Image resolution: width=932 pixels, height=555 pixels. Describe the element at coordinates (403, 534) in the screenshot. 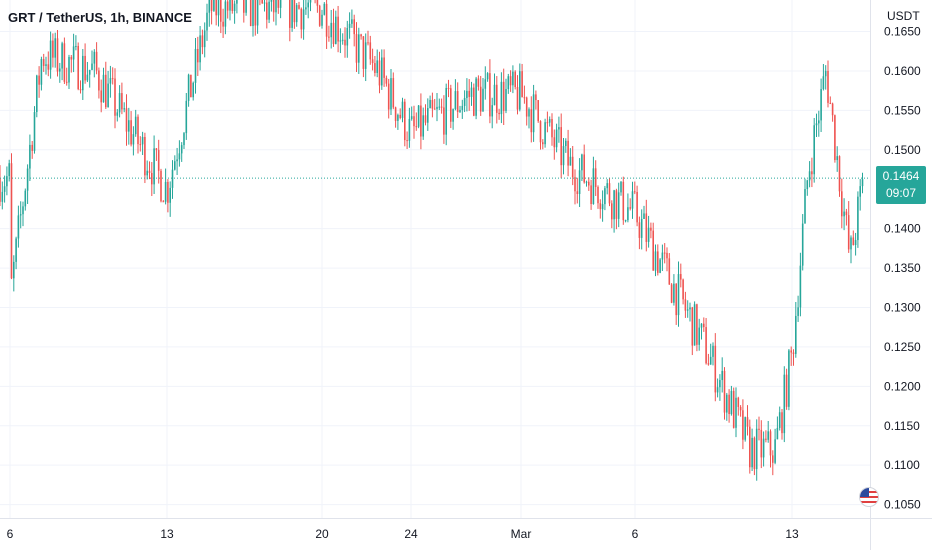

I see `time-scale: 6 13 20 24 Mar 6 13` at that location.